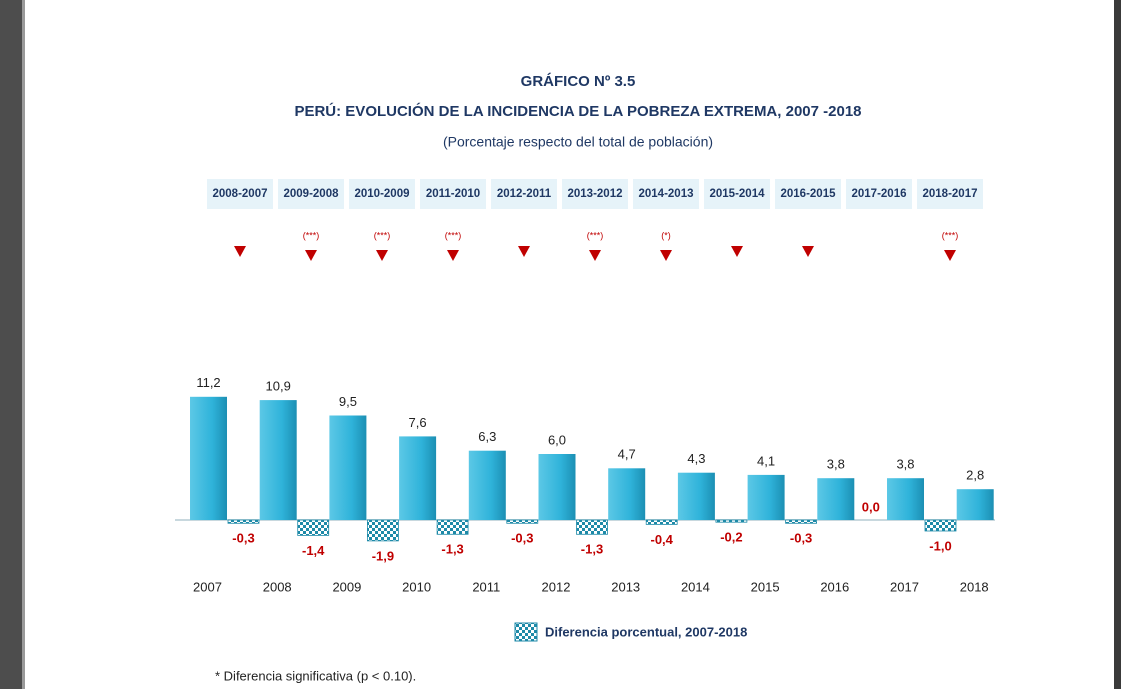 The height and width of the screenshot is (689, 1121). What do you see at coordinates (666, 235) in the screenshot?
I see `significance-mark: (*)` at bounding box center [666, 235].